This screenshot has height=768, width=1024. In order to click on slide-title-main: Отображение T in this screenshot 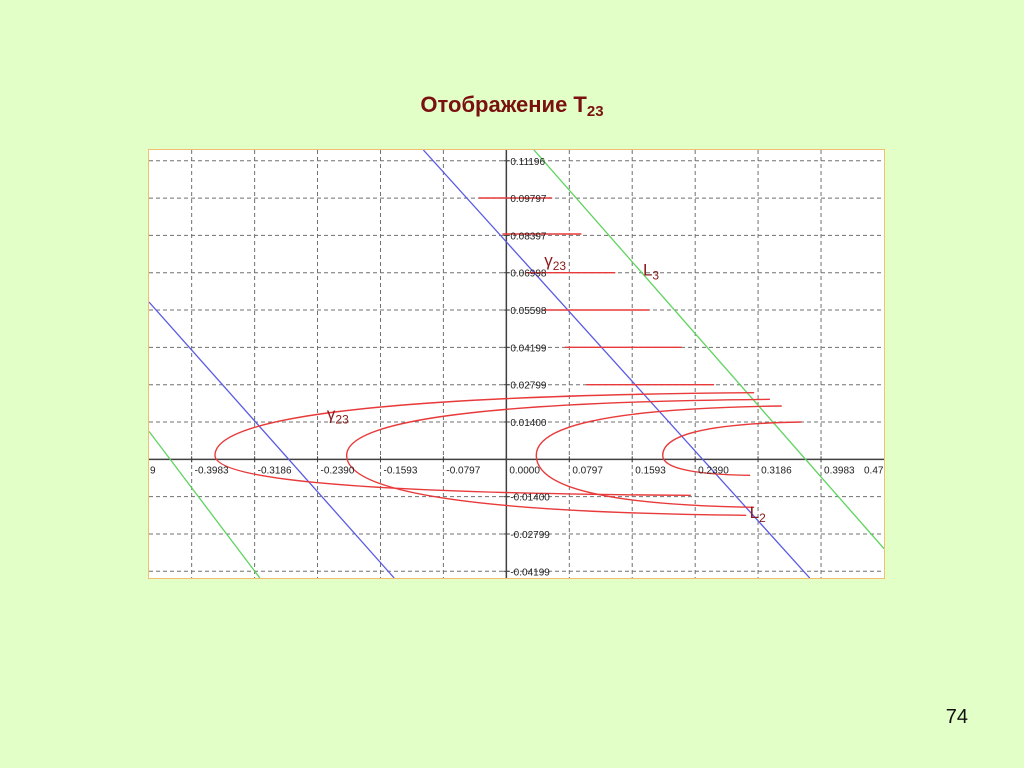, I will do `click(503, 104)`.